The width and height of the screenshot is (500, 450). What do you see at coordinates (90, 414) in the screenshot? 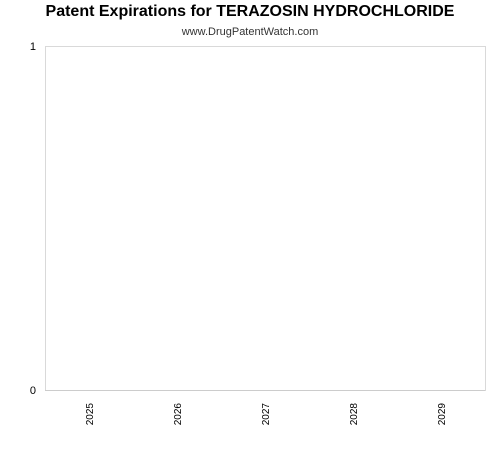
I see `x-tick-label: 2025` at bounding box center [90, 414].